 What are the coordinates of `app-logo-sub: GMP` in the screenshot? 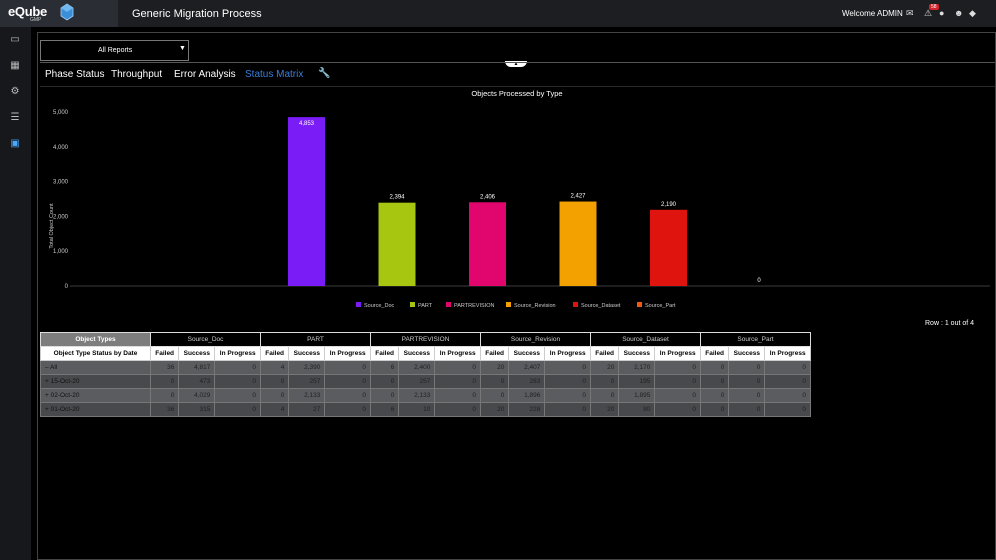 It's located at (36, 20).